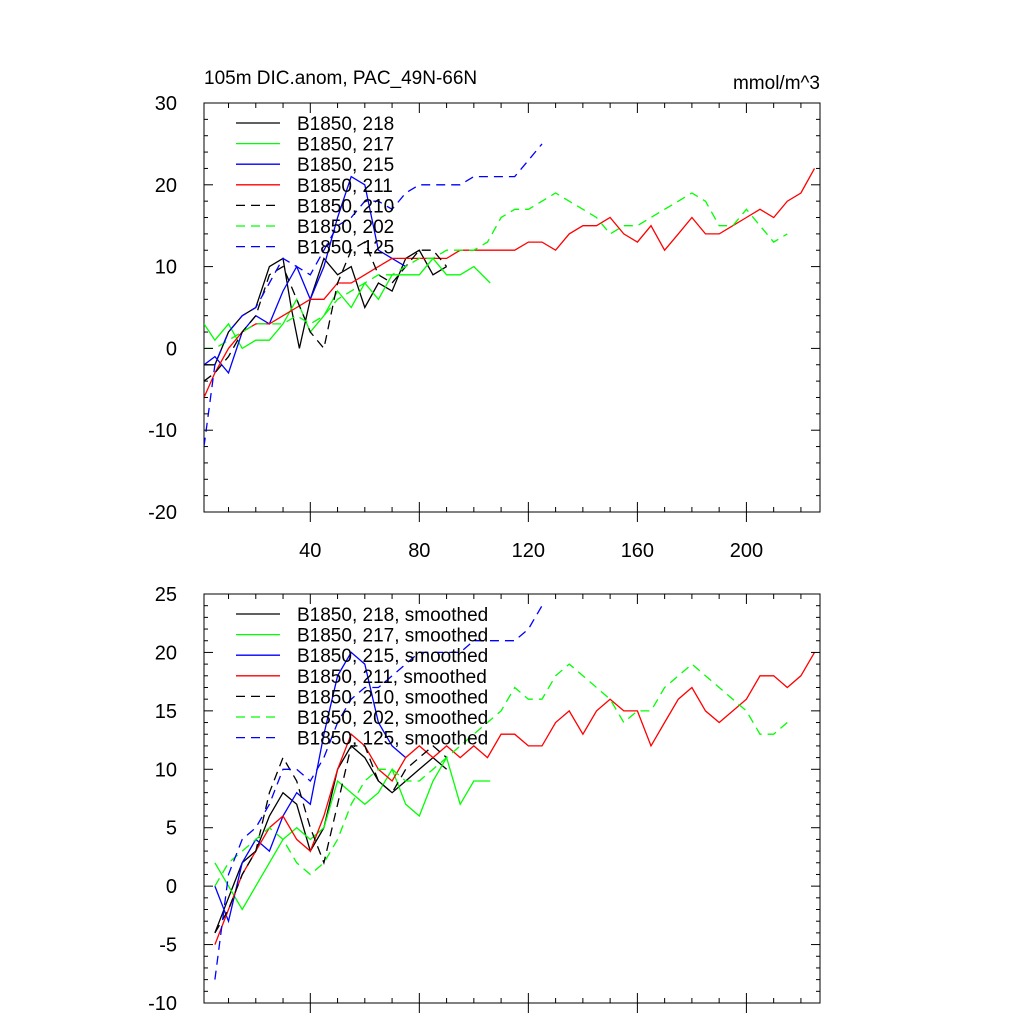 The height and width of the screenshot is (1024, 1024). Describe the element at coordinates (392, 656) in the screenshot. I see `legend-label: B1850, 215, smoothed` at that location.